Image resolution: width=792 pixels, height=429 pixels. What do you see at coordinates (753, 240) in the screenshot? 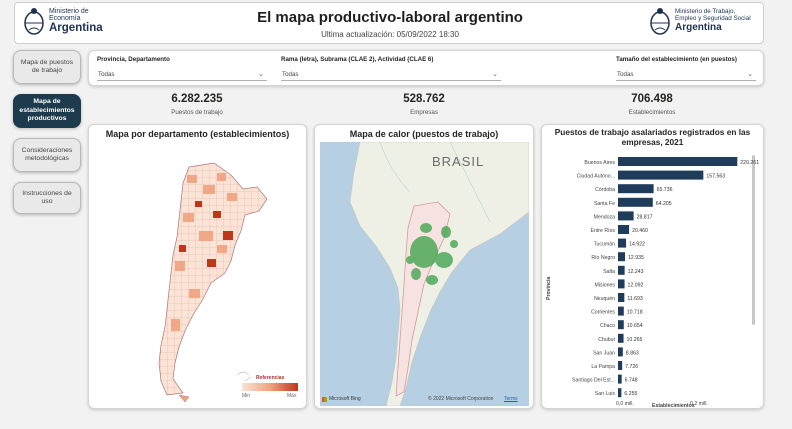
I see `chart-scrollbar` at bounding box center [753, 240].